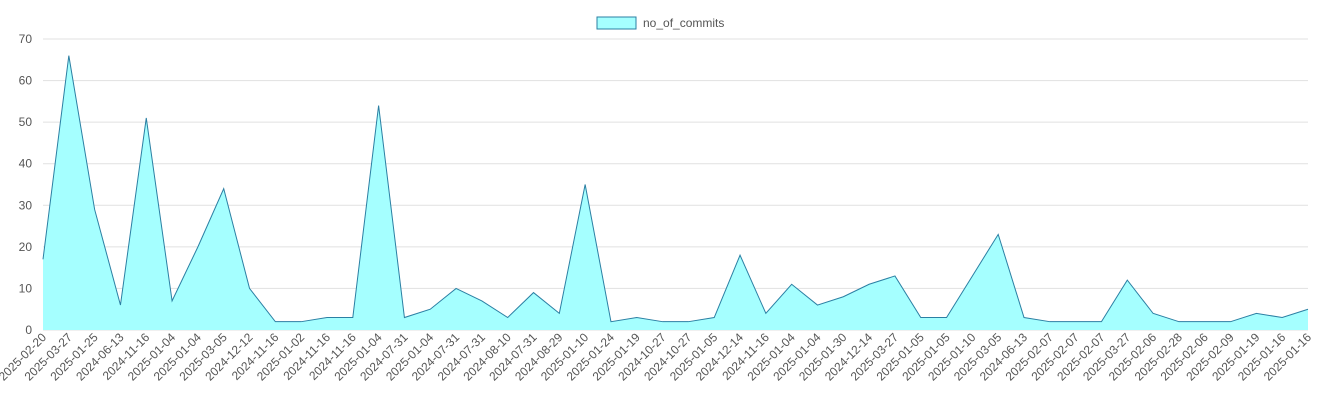 This screenshot has height=410, width=1323. I want to click on legend: no_of_commits, so click(660, 23).